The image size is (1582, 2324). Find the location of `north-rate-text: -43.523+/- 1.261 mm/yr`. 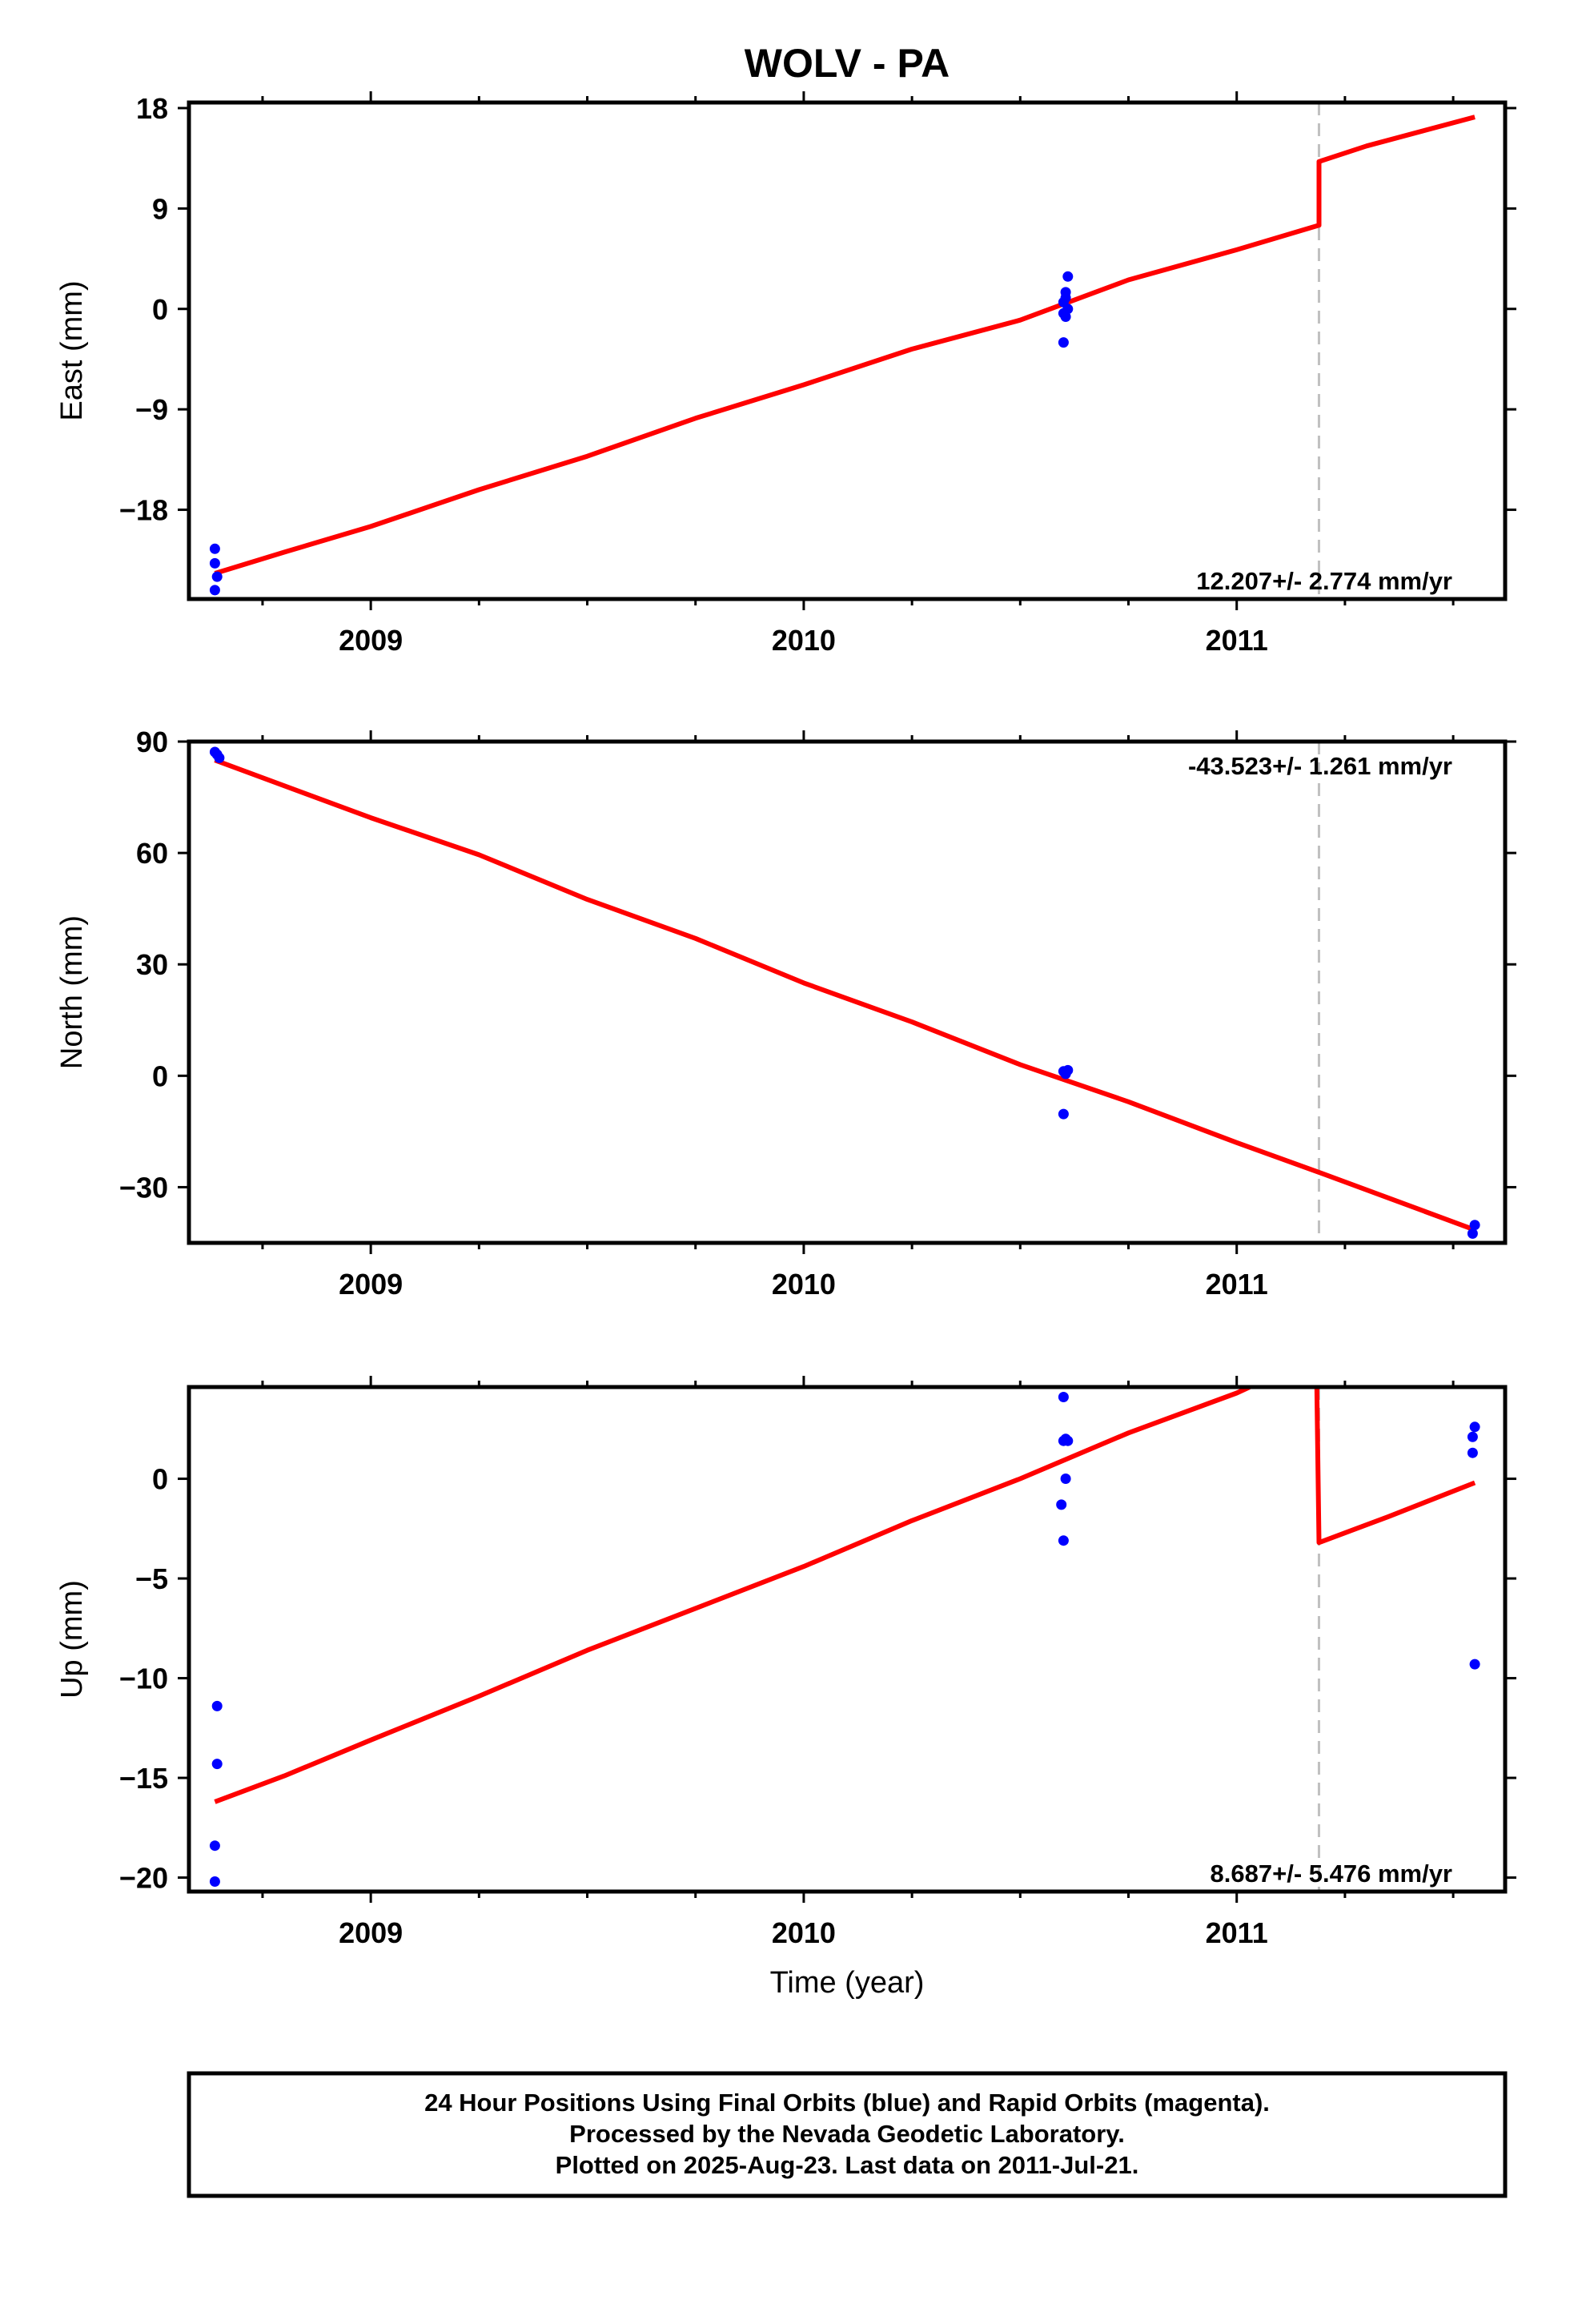

north-rate-text: -43.523+/- 1.261 mm/yr is located at coordinates (1320, 766).